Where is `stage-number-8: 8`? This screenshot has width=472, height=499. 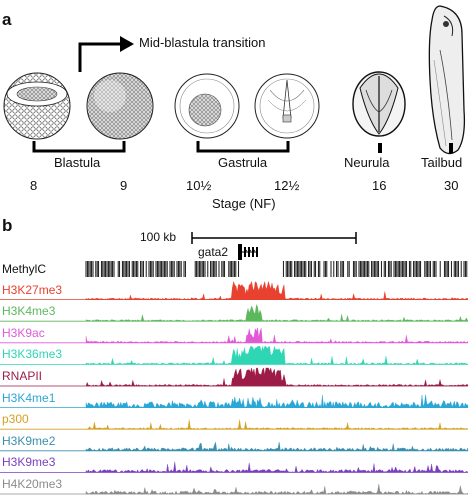
stage-number-8: 8 is located at coordinates (34, 185).